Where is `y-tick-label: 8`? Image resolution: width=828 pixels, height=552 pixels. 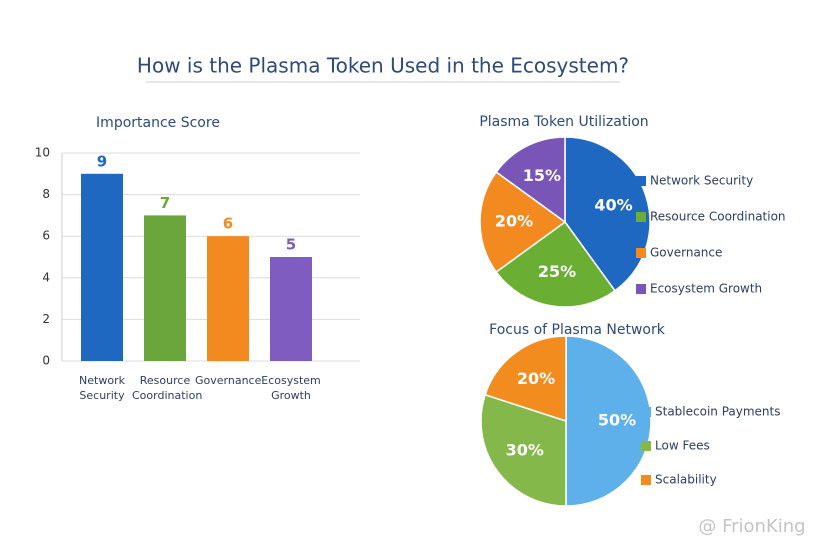 y-tick-label: 8 is located at coordinates (46, 194).